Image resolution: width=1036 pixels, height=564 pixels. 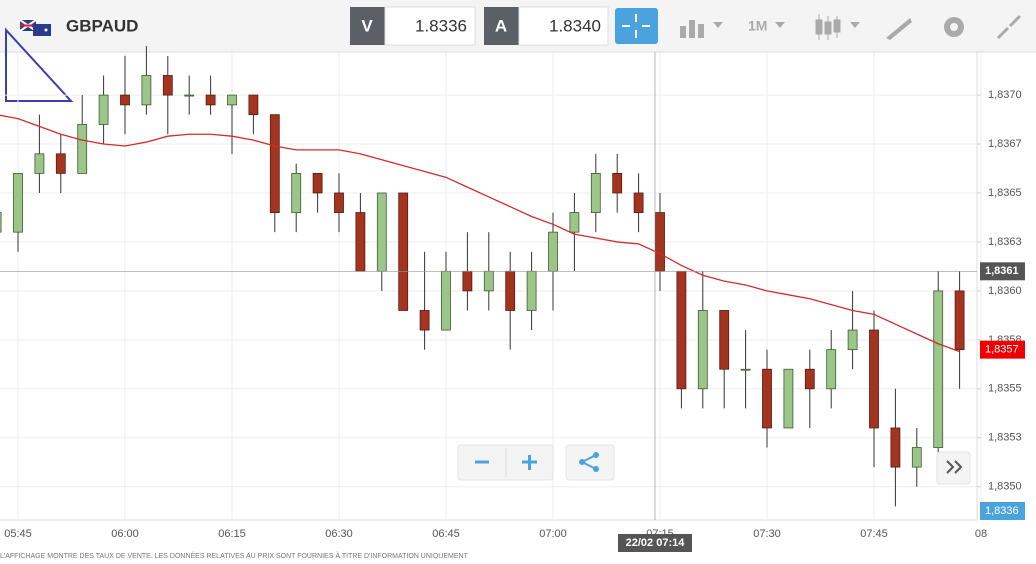 I want to click on drawn-triangle, so click(x=39, y=64).